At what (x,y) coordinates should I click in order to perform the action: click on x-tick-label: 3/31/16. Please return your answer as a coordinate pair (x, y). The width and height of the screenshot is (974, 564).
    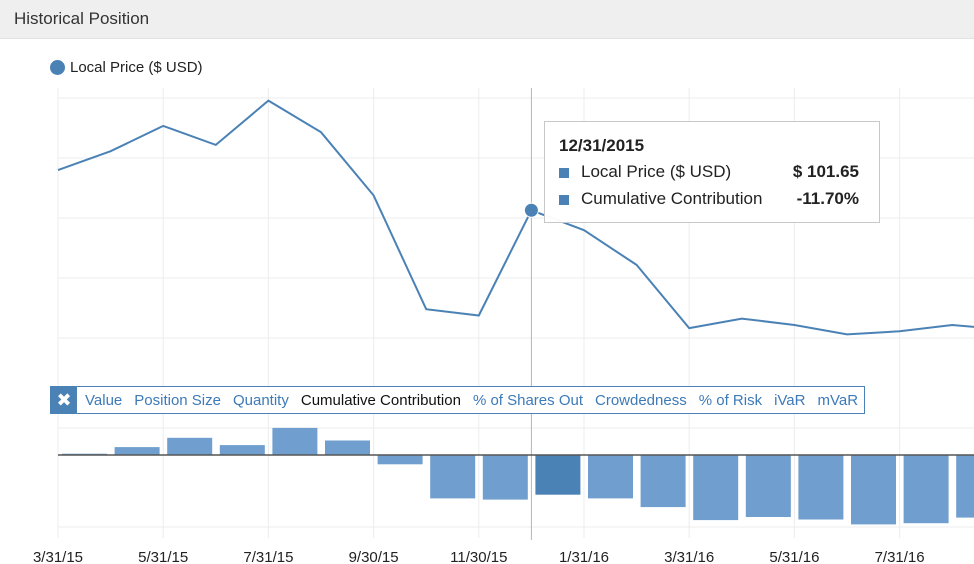
    Looking at the image, I should click on (689, 556).